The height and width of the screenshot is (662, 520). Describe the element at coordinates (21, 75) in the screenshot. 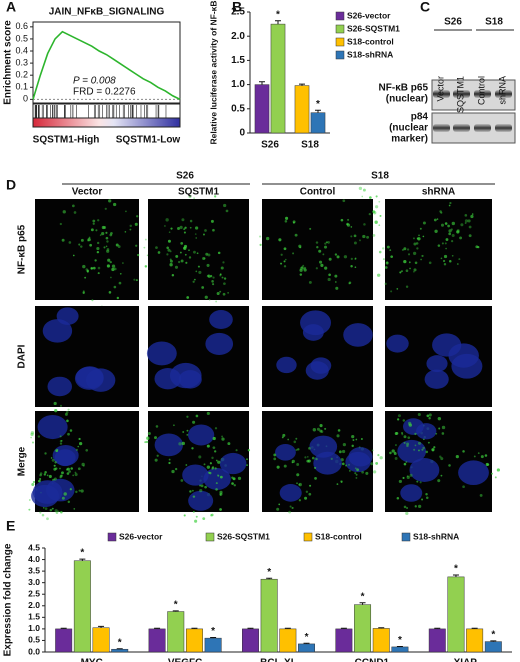

I see `y-tick-label: 0.2` at that location.